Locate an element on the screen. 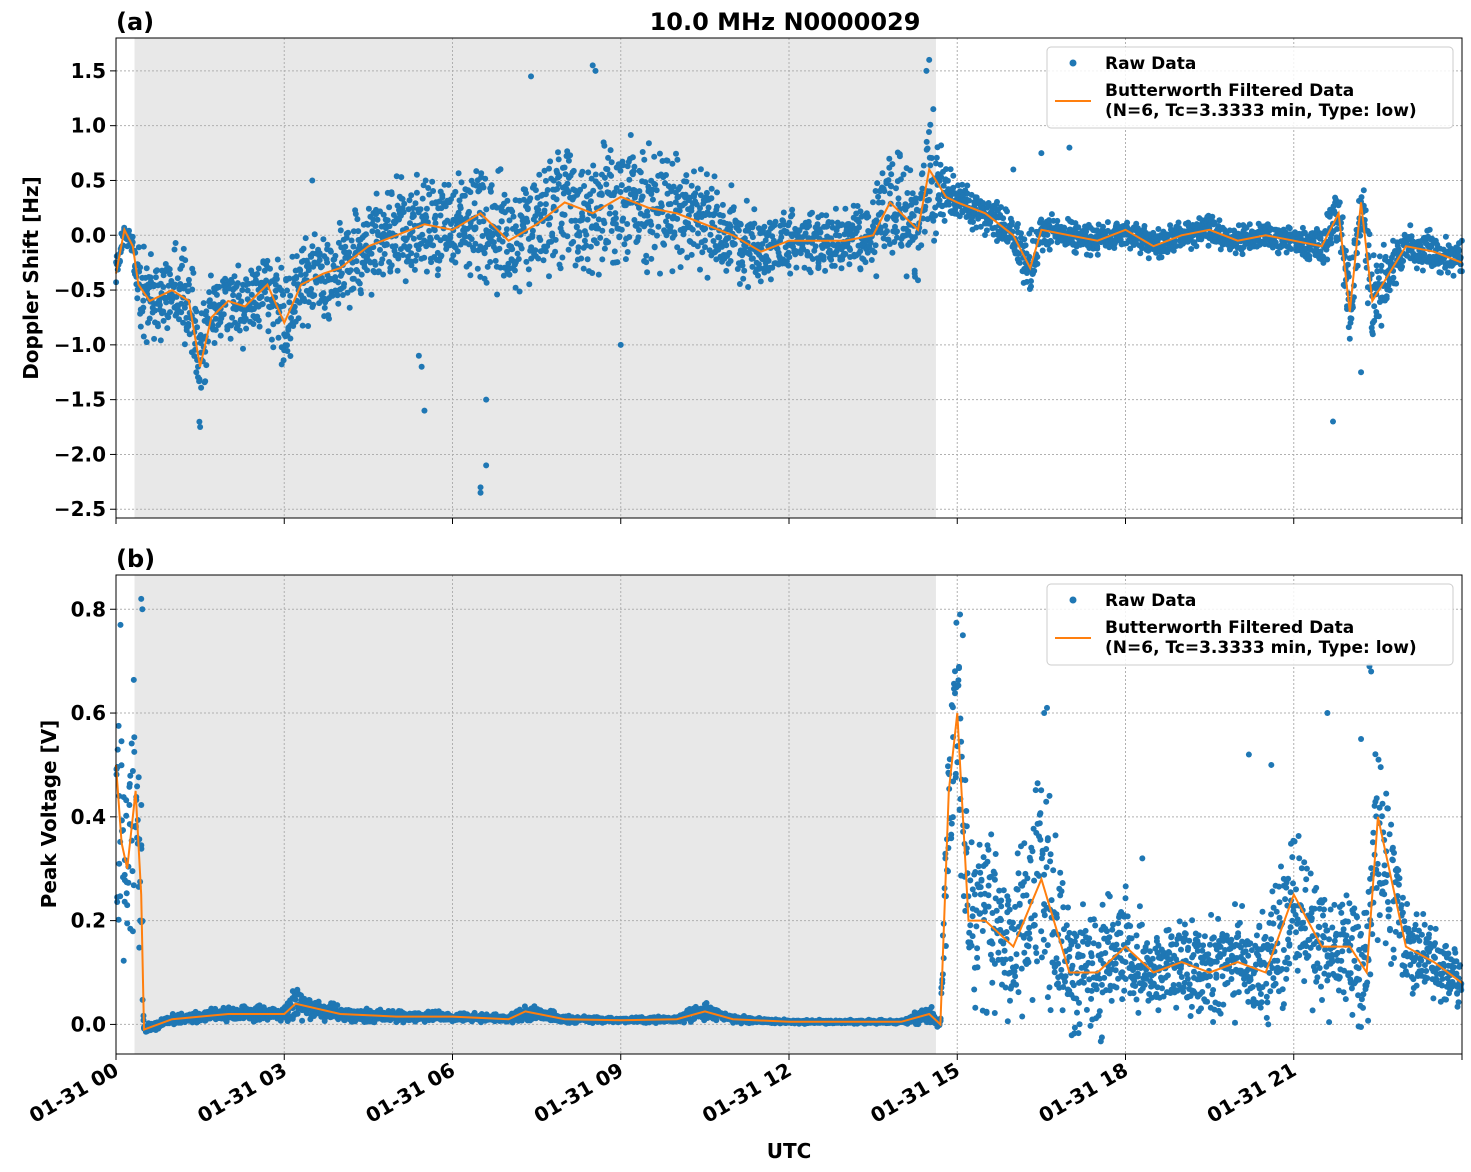  y-tick-label: 0.5 is located at coordinates (88, 180).